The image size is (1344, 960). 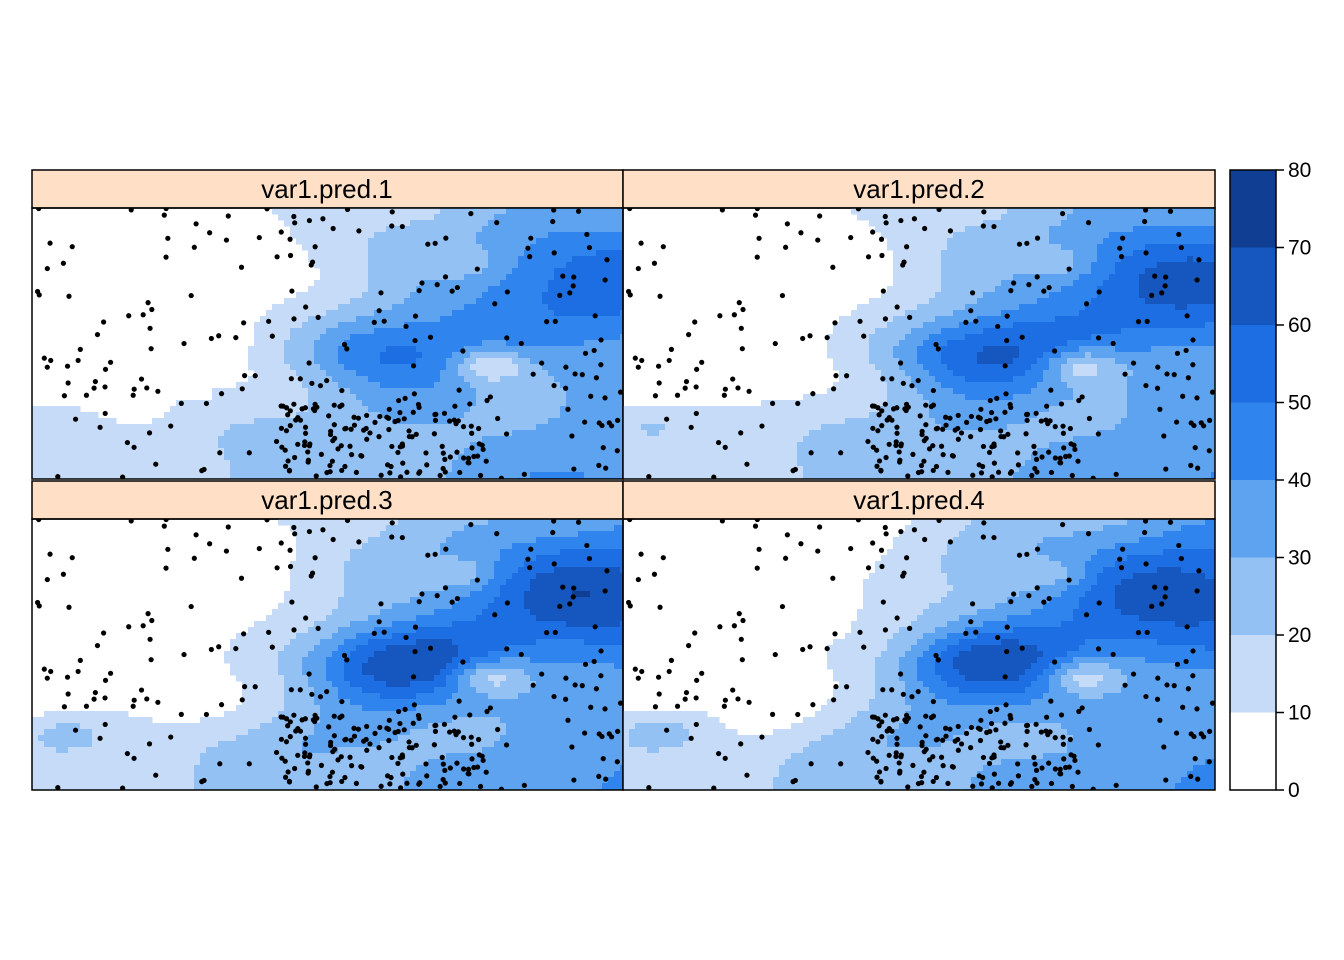 I want to click on panel-title: var1.pred.2, so click(x=919, y=189).